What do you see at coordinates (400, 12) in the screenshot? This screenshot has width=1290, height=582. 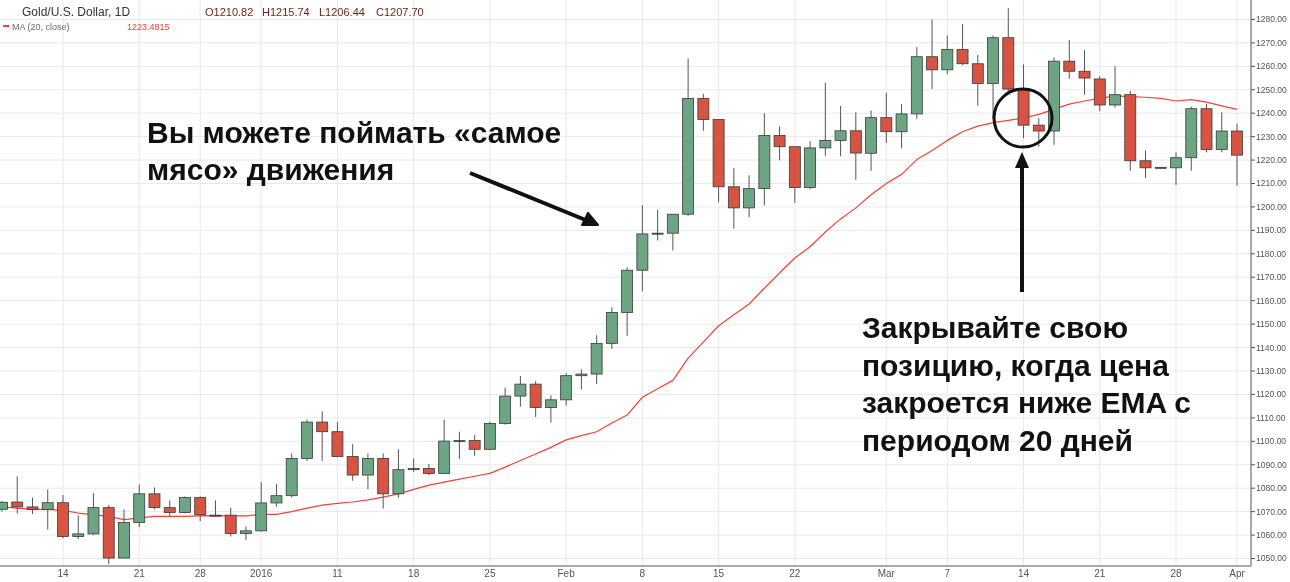 I see `annotation: C1207.70` at bounding box center [400, 12].